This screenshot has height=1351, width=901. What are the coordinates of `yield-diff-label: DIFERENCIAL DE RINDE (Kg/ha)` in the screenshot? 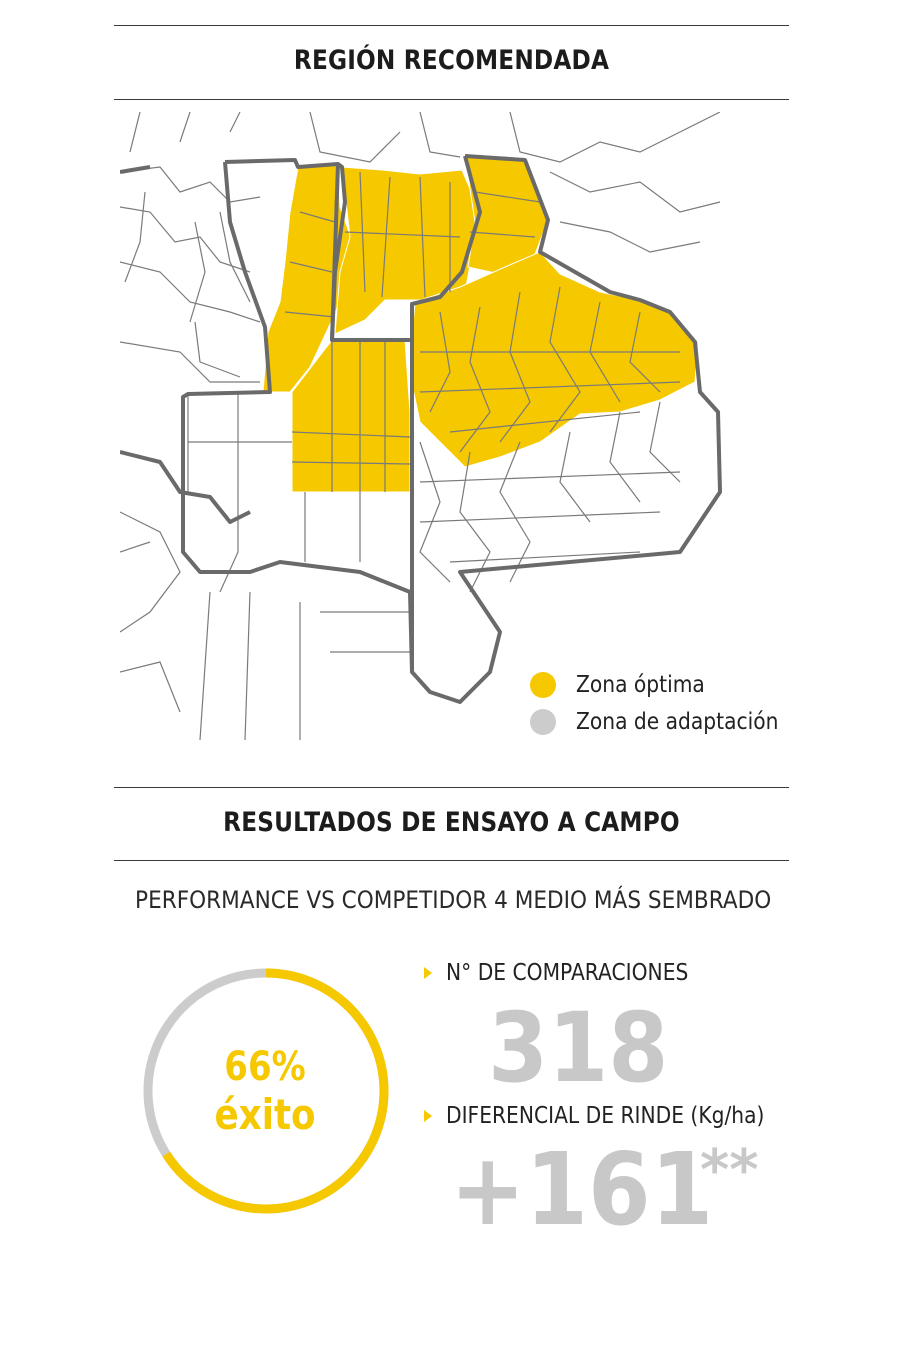 It's located at (616, 1116).